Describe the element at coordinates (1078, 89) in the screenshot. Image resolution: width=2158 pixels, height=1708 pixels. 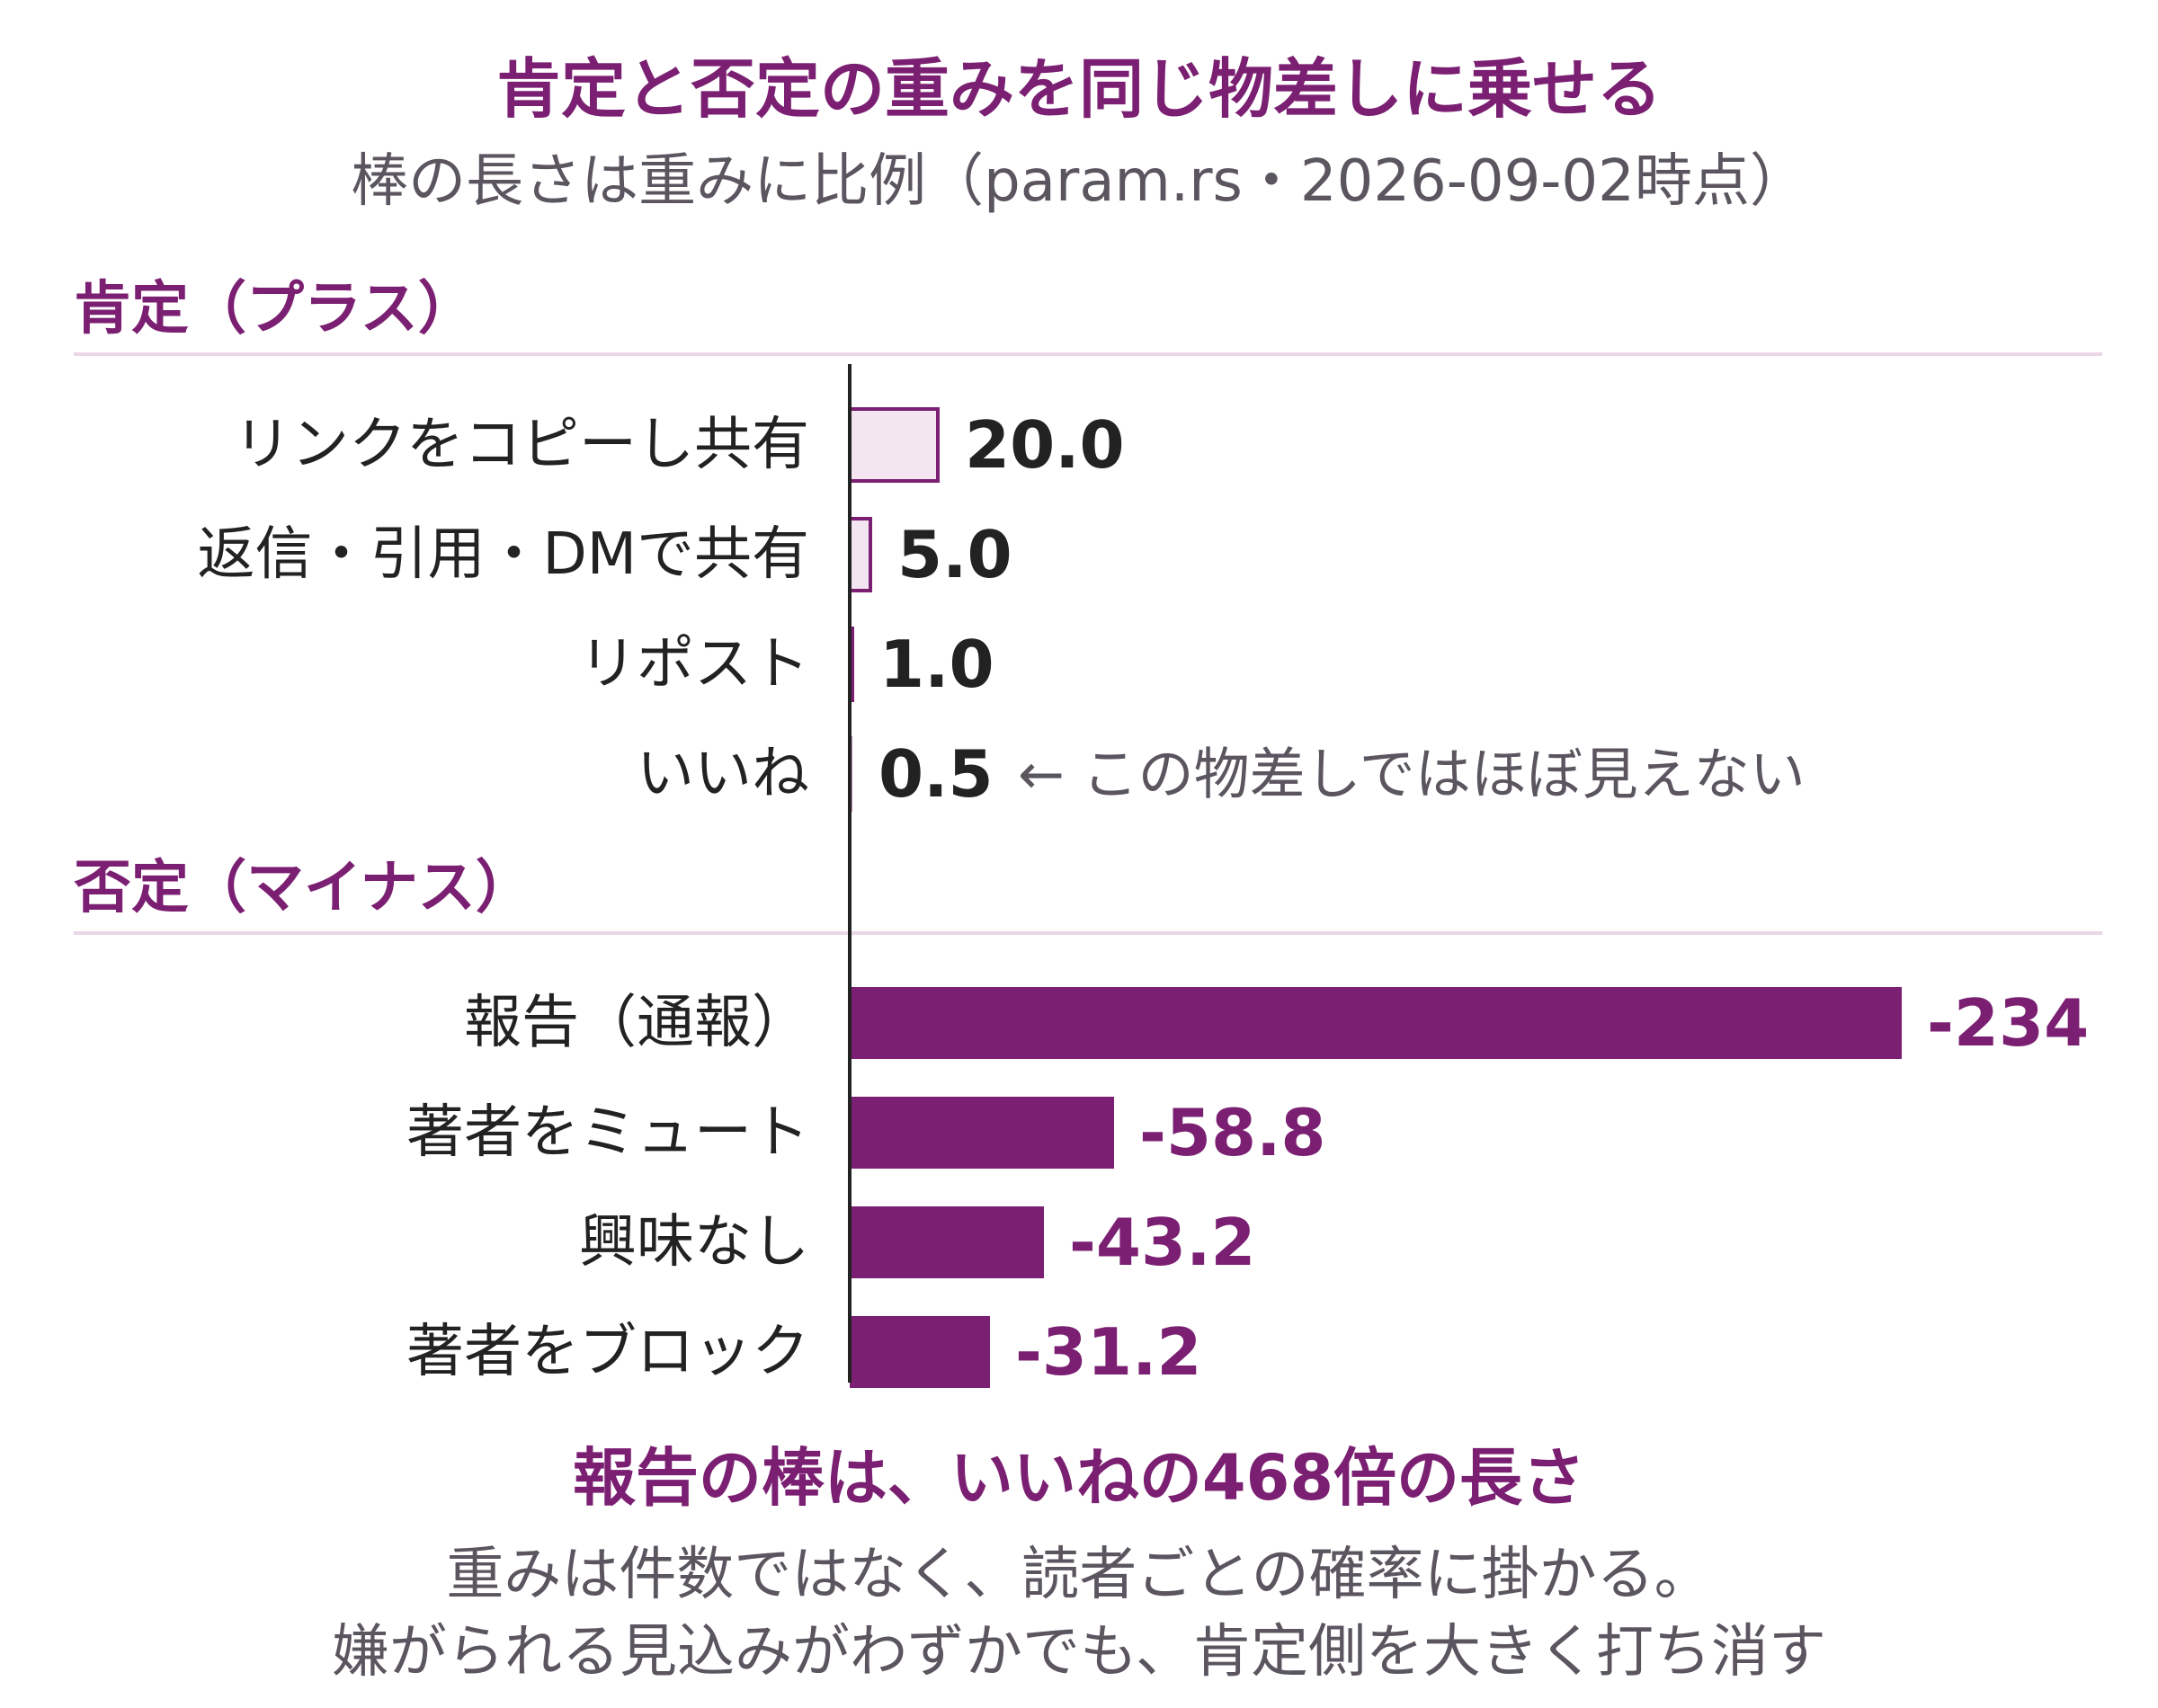
I see `chart-title: 肯定と否定の重みを同じ物差しに乗せる` at that location.